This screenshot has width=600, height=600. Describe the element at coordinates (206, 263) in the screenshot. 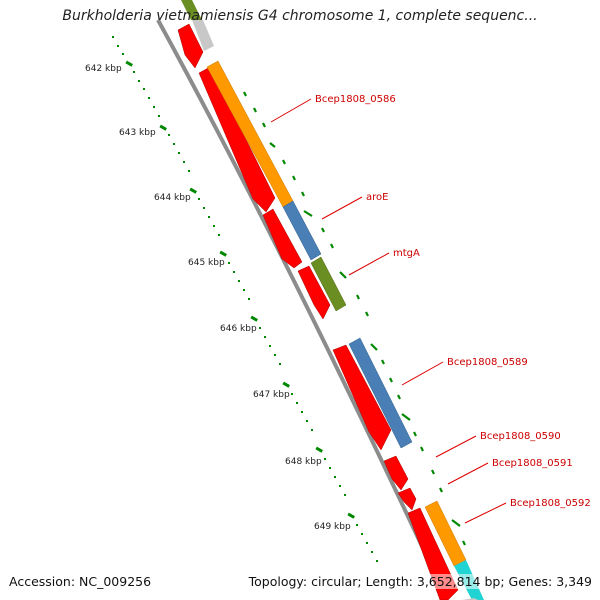

I see `scale-label: 645 kbp` at that location.